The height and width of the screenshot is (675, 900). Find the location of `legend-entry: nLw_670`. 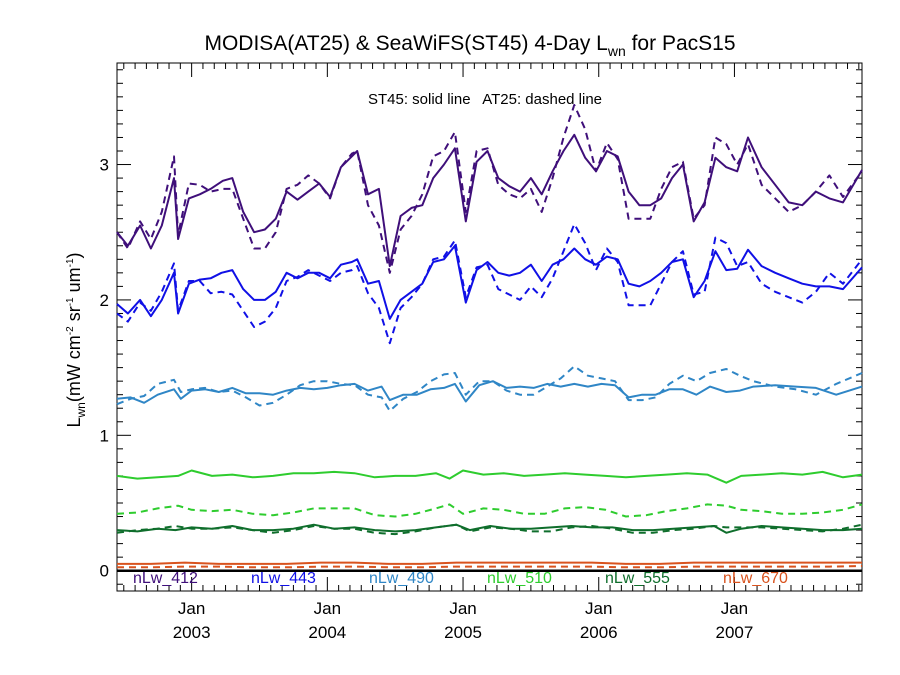

legend-entry: nLw_670 is located at coordinates (755, 578).